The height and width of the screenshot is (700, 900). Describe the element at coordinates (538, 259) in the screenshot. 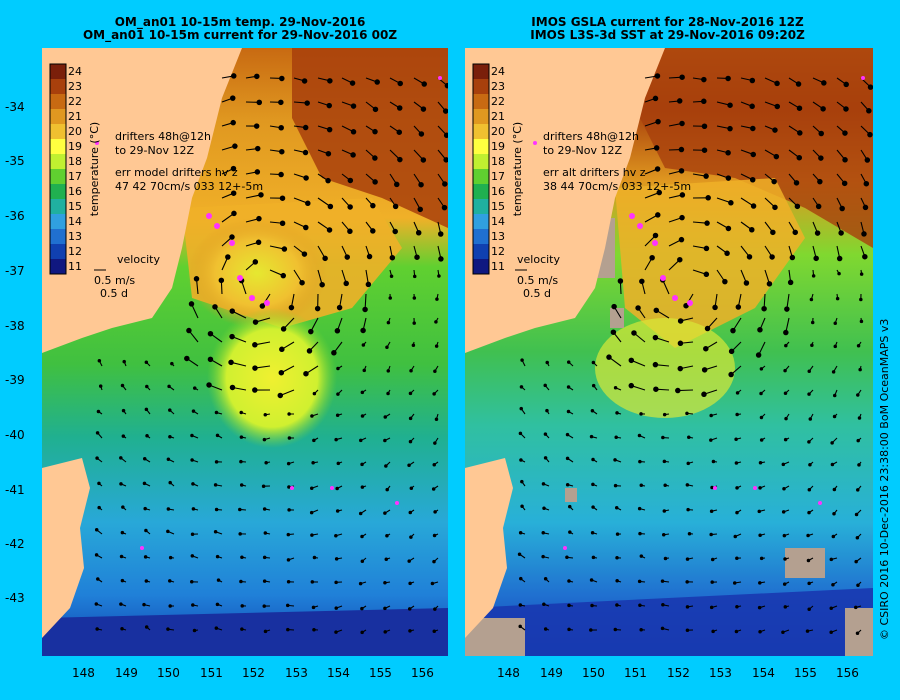

I see `velocity-label: velocity` at that location.